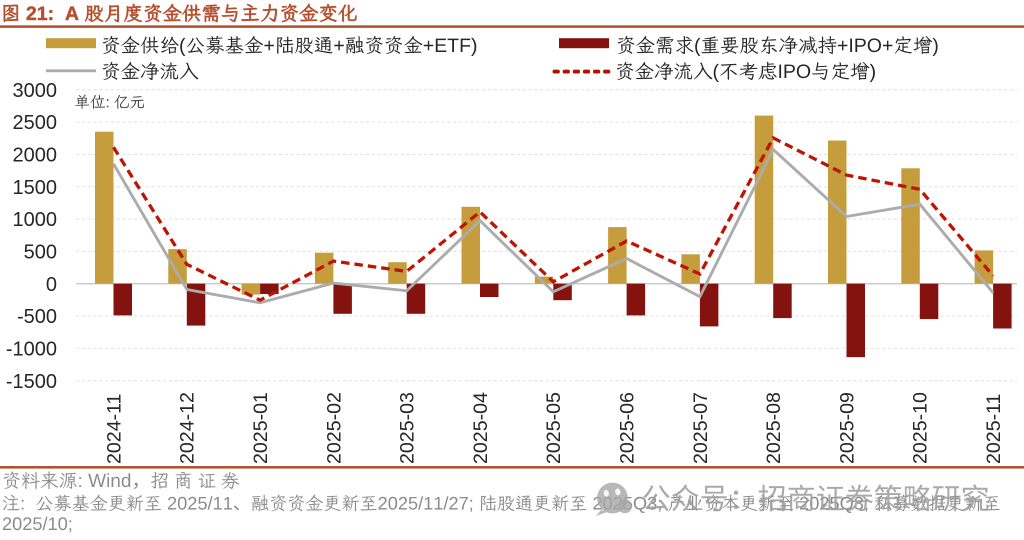 The height and width of the screenshot is (540, 1024). I want to click on svg-text: 2500, so click(35, 123).